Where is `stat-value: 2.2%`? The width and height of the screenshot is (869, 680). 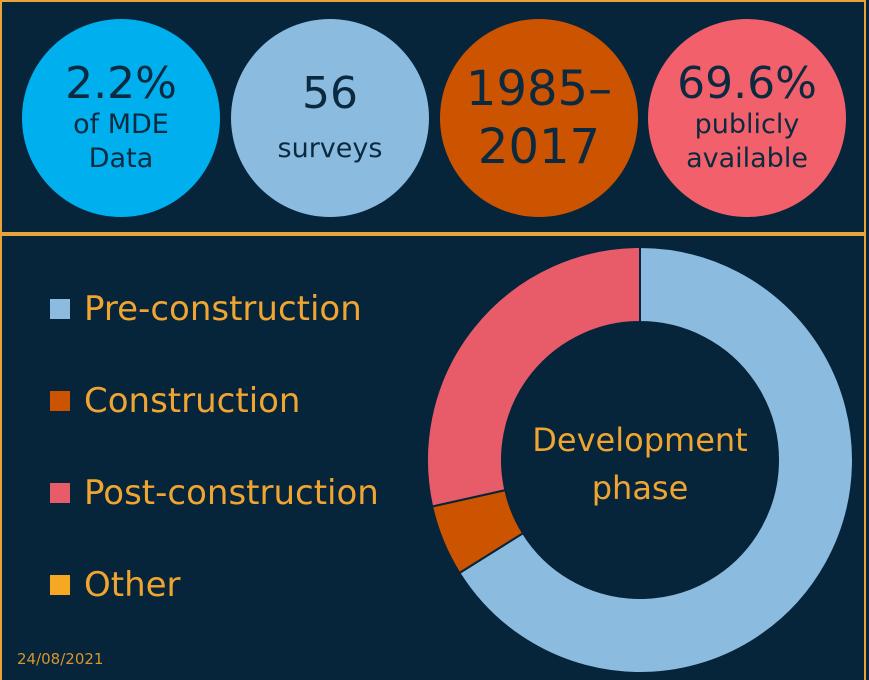
stat-value: 2.2% is located at coordinates (121, 83).